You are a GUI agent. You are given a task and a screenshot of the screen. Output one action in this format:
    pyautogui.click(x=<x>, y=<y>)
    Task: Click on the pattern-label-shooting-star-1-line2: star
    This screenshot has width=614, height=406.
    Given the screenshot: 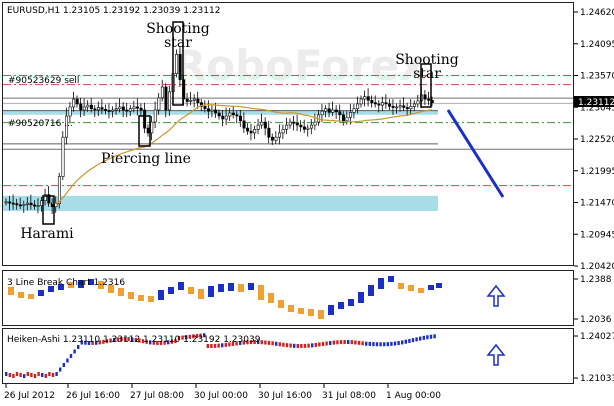 What is the action you would take?
    pyautogui.click(x=178, y=43)
    